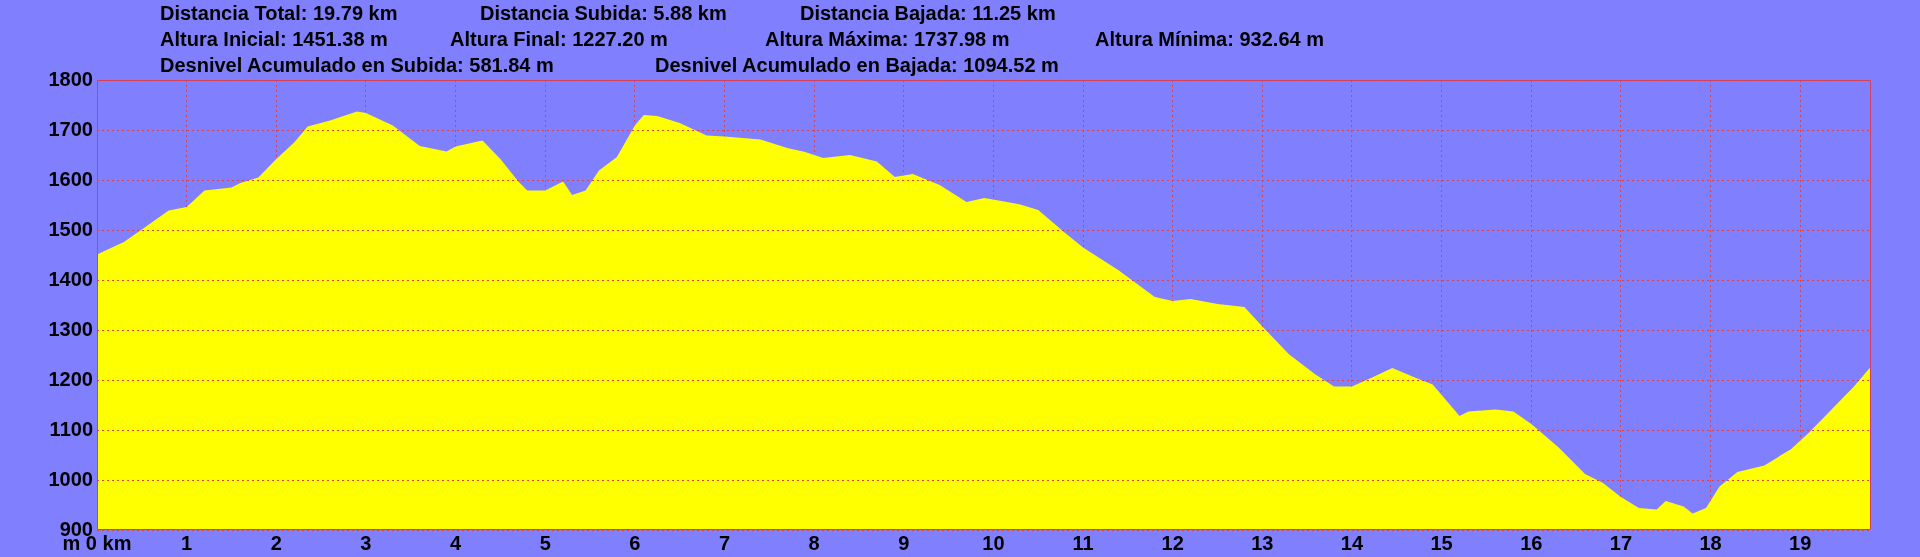 This screenshot has width=1920, height=557. What do you see at coordinates (276, 542) in the screenshot?
I see `x-tick-label: 2` at bounding box center [276, 542].